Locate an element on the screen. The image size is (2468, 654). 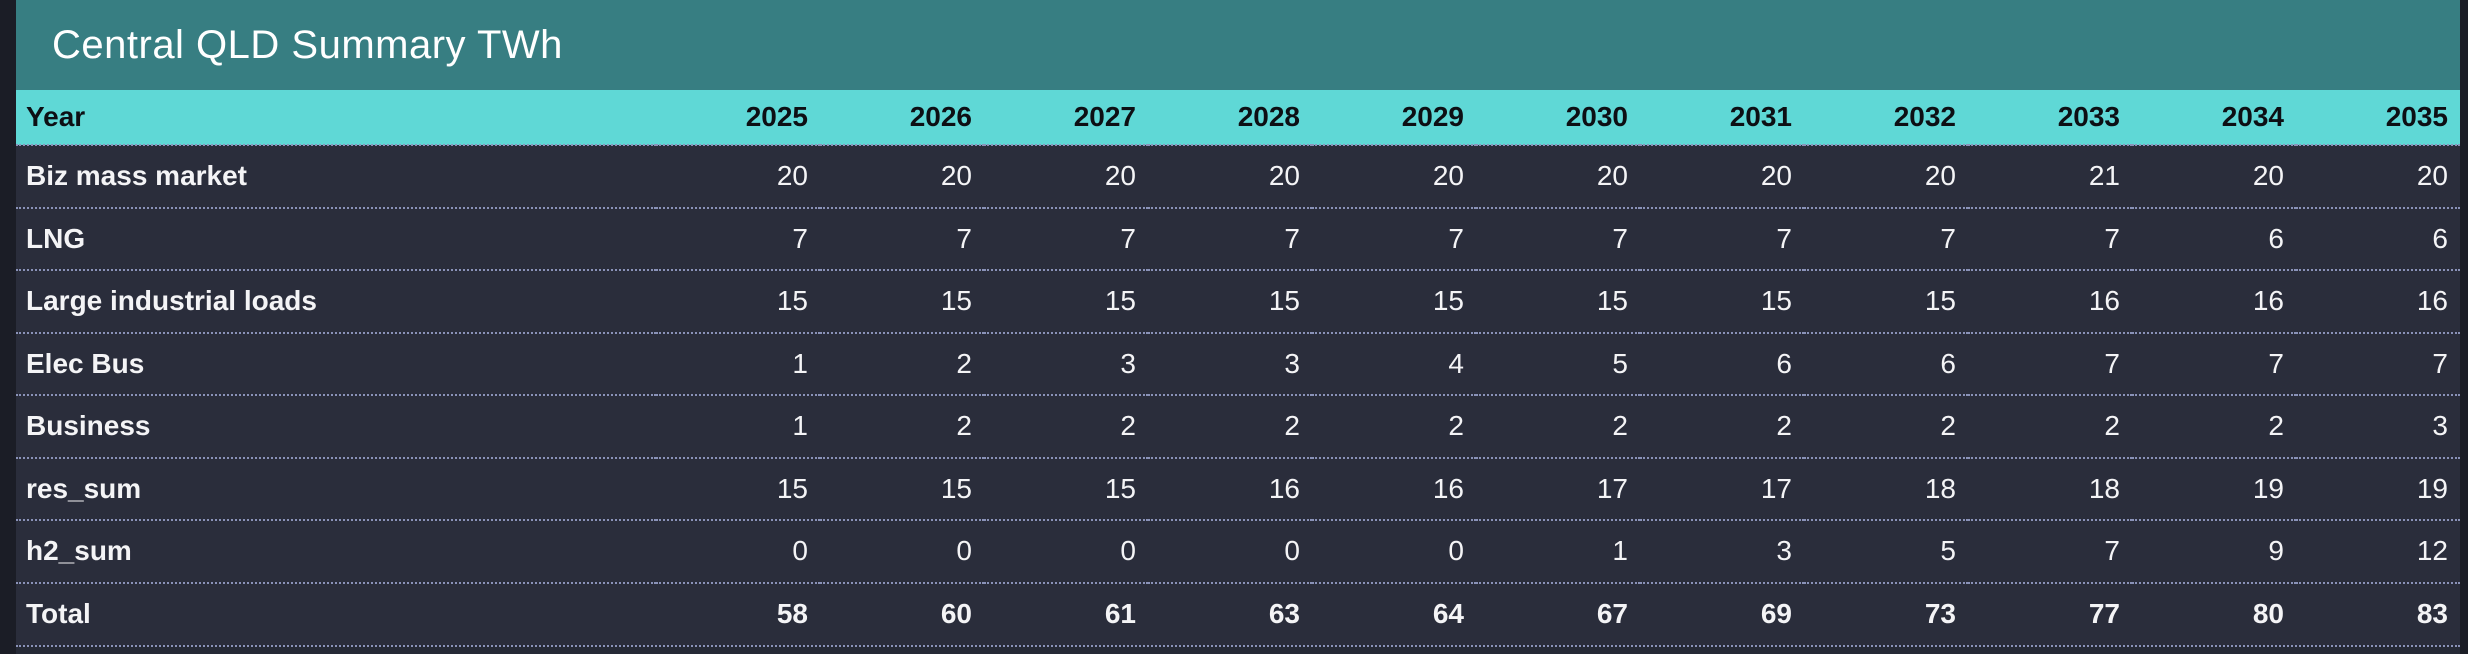
value-cell: 61 is located at coordinates (1066, 613).